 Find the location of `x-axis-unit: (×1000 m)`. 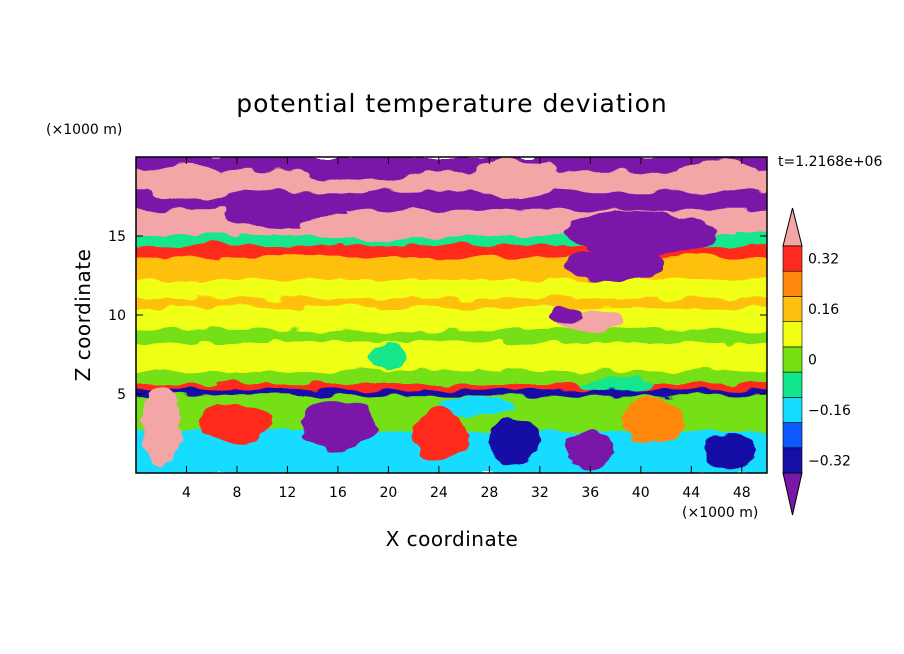

x-axis-unit: (×1000 m) is located at coordinates (720, 513).